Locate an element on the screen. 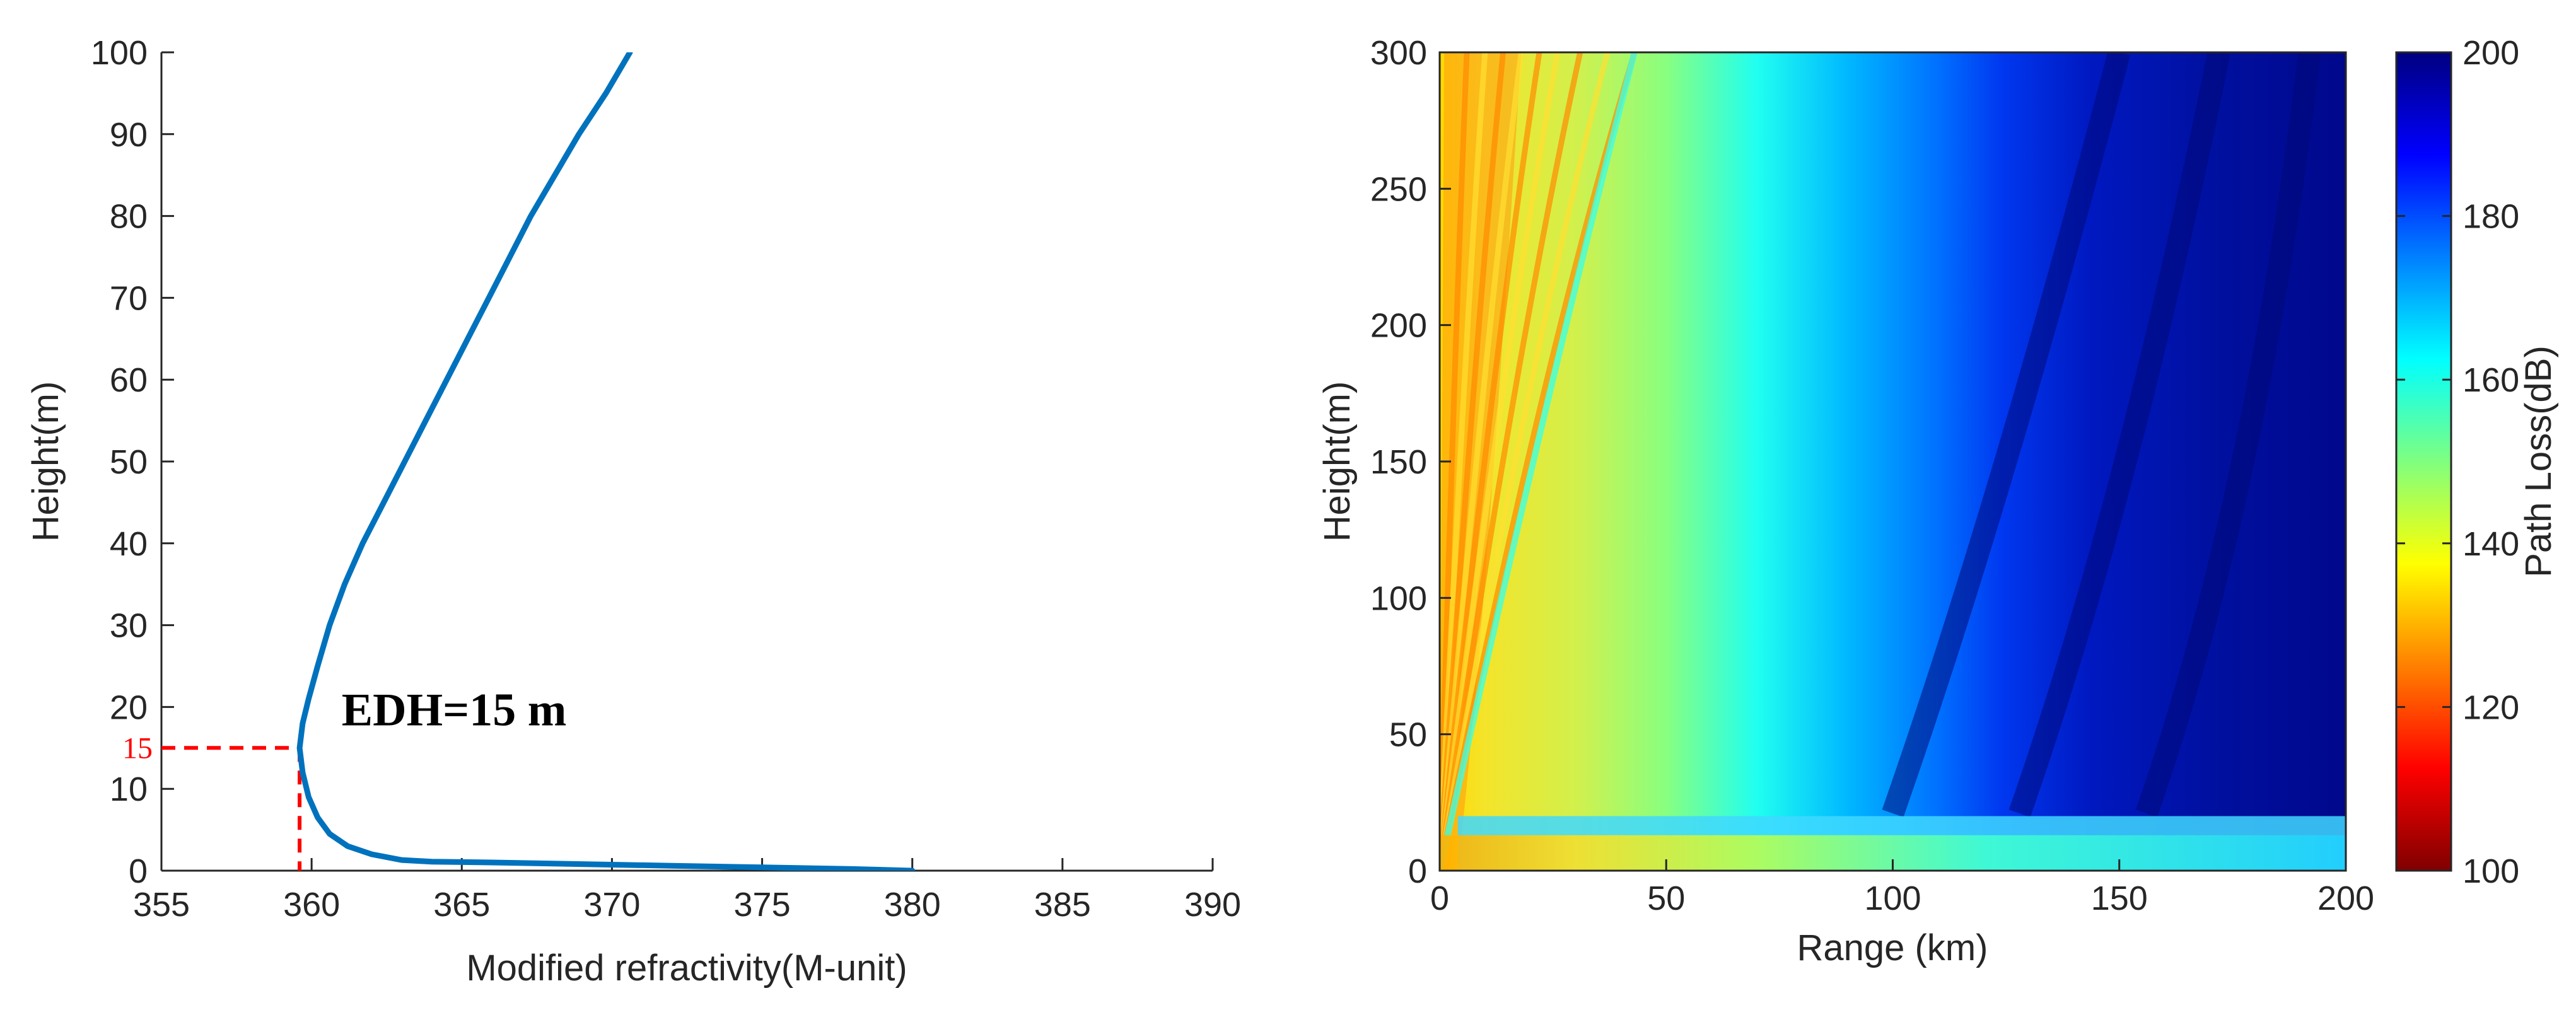 This screenshot has height=1010, width=2576. line-chart-x-tick-label: 365 is located at coordinates (461, 905).